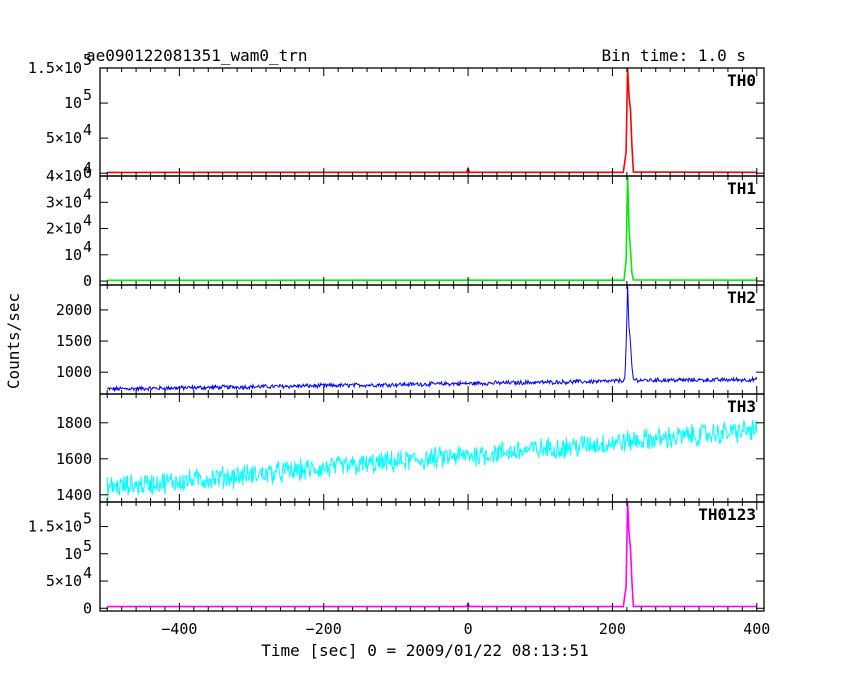  I want to click on x-tick-label: −200, so click(324, 629).